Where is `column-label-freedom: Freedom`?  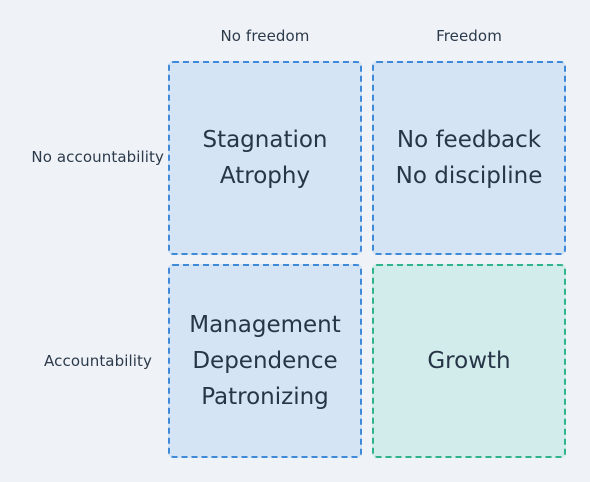
column-label-freedom: Freedom is located at coordinates (469, 36).